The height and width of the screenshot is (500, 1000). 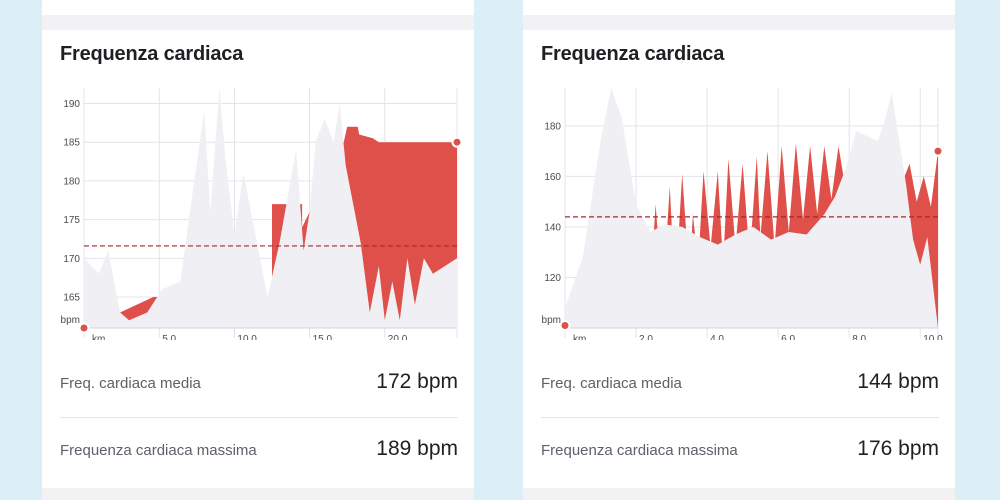 What do you see at coordinates (646, 337) in the screenshot?
I see `x-tick-label: 2,0` at bounding box center [646, 337].